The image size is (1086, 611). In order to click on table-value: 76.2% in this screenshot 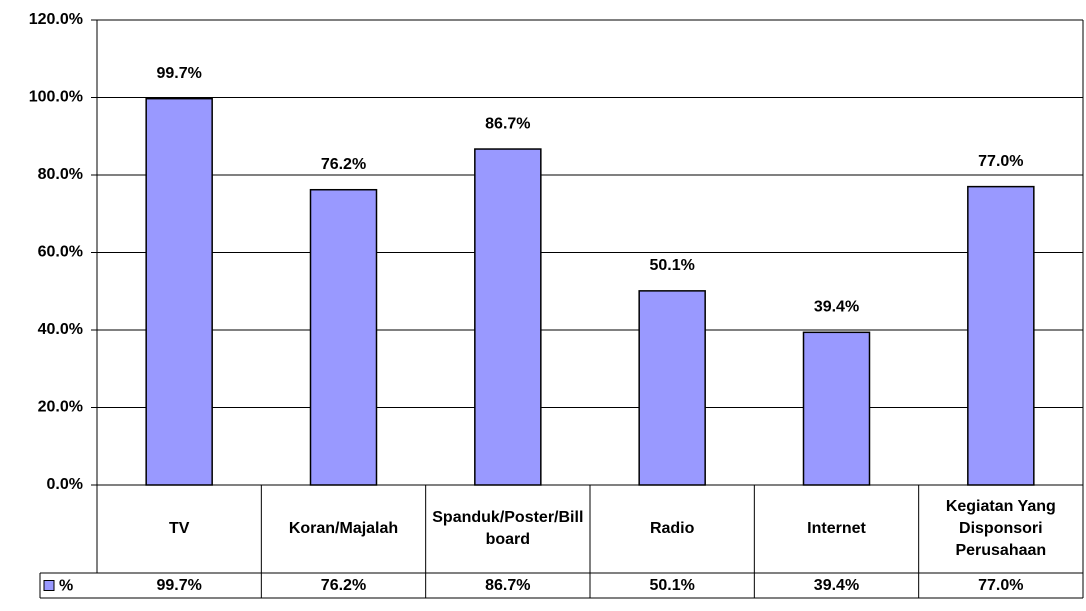, I will do `click(343, 585)`.